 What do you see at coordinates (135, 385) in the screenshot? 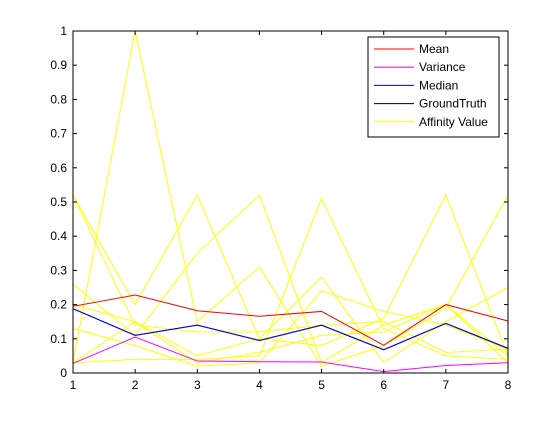
I see `x-tick-label: 2` at bounding box center [135, 385].